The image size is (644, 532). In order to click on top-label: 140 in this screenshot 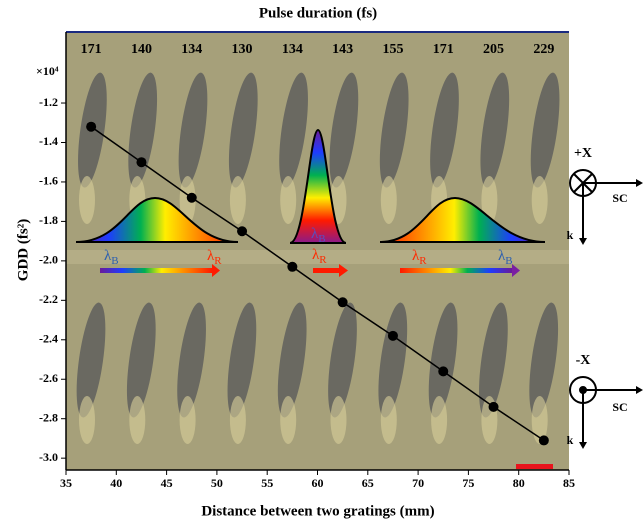, I will do `click(141, 49)`.